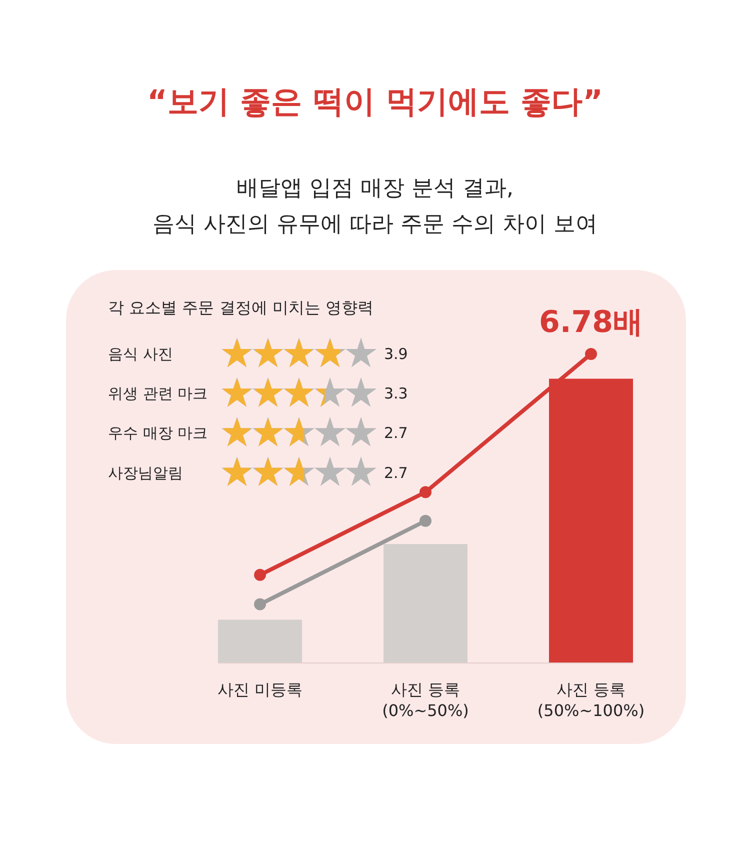  What do you see at coordinates (396, 393) in the screenshot?
I see `data-label: 3.3` at bounding box center [396, 393].